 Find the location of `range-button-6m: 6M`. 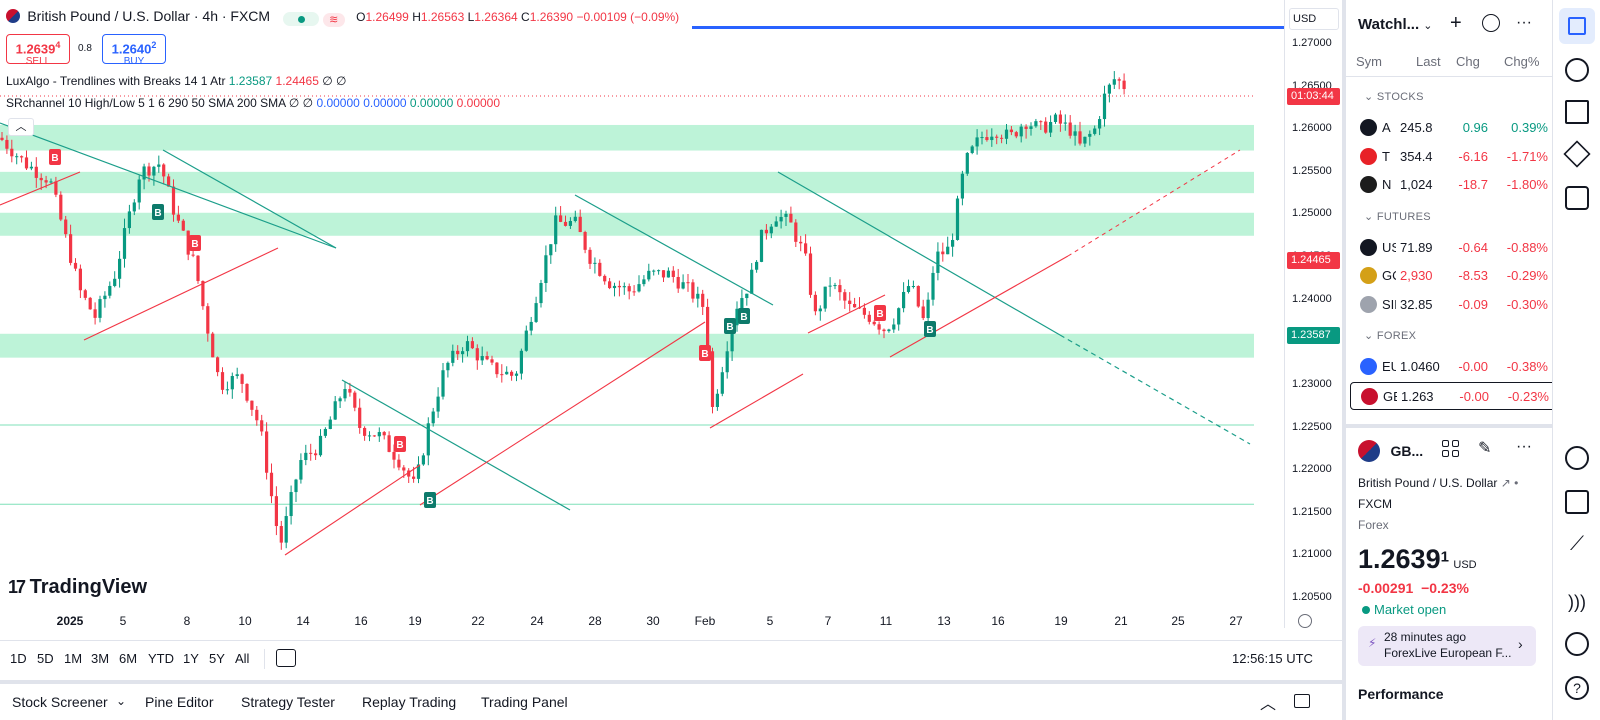

range-button-6m: 6M is located at coordinates (128, 658).